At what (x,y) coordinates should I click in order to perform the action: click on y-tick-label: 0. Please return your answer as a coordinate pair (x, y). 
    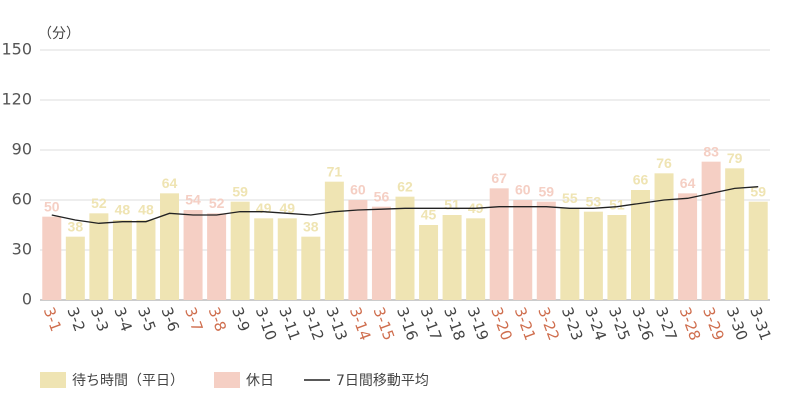
    Looking at the image, I should click on (27, 299).